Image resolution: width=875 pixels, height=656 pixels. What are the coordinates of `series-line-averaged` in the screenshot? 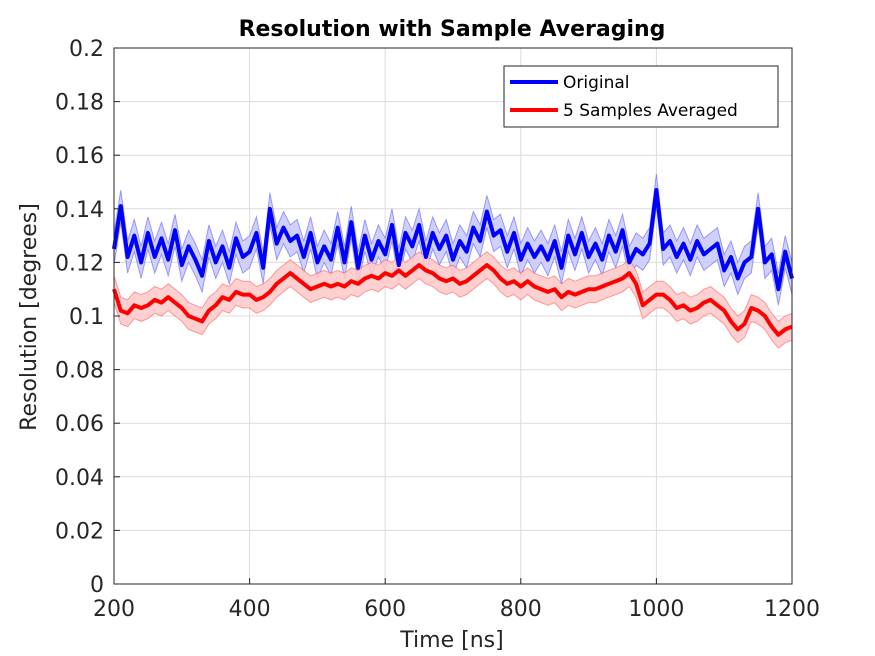 It's located at (452, 300).